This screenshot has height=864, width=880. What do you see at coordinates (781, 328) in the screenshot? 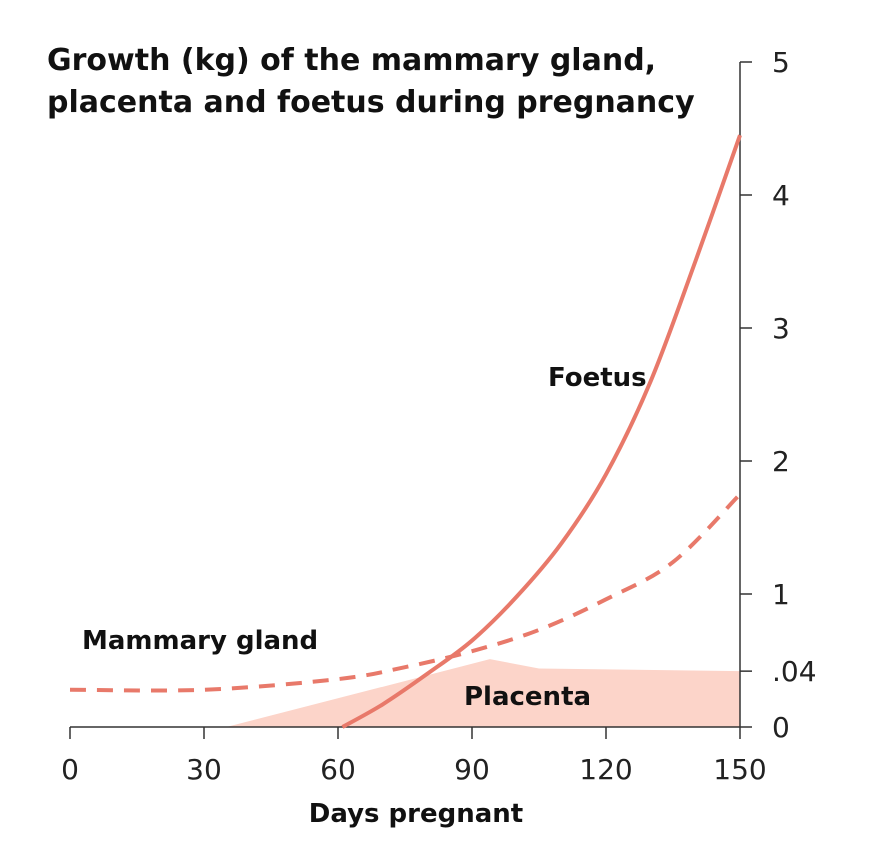
I see `y-tick-label: 3` at bounding box center [781, 328].